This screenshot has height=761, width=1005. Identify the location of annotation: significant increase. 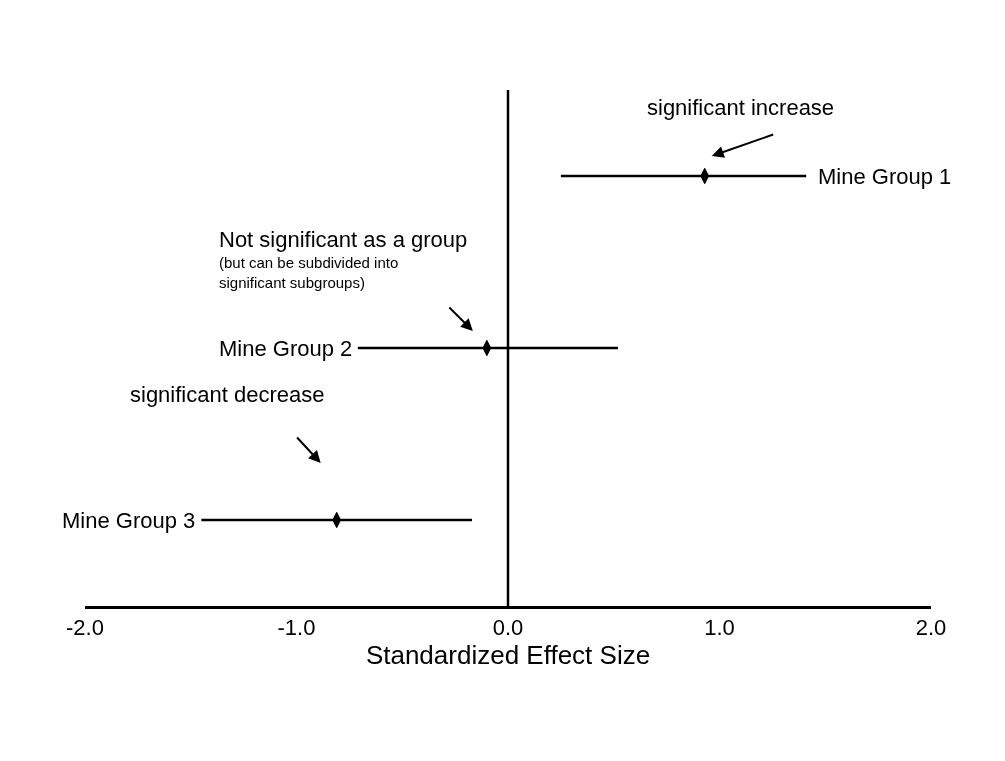
(741, 107).